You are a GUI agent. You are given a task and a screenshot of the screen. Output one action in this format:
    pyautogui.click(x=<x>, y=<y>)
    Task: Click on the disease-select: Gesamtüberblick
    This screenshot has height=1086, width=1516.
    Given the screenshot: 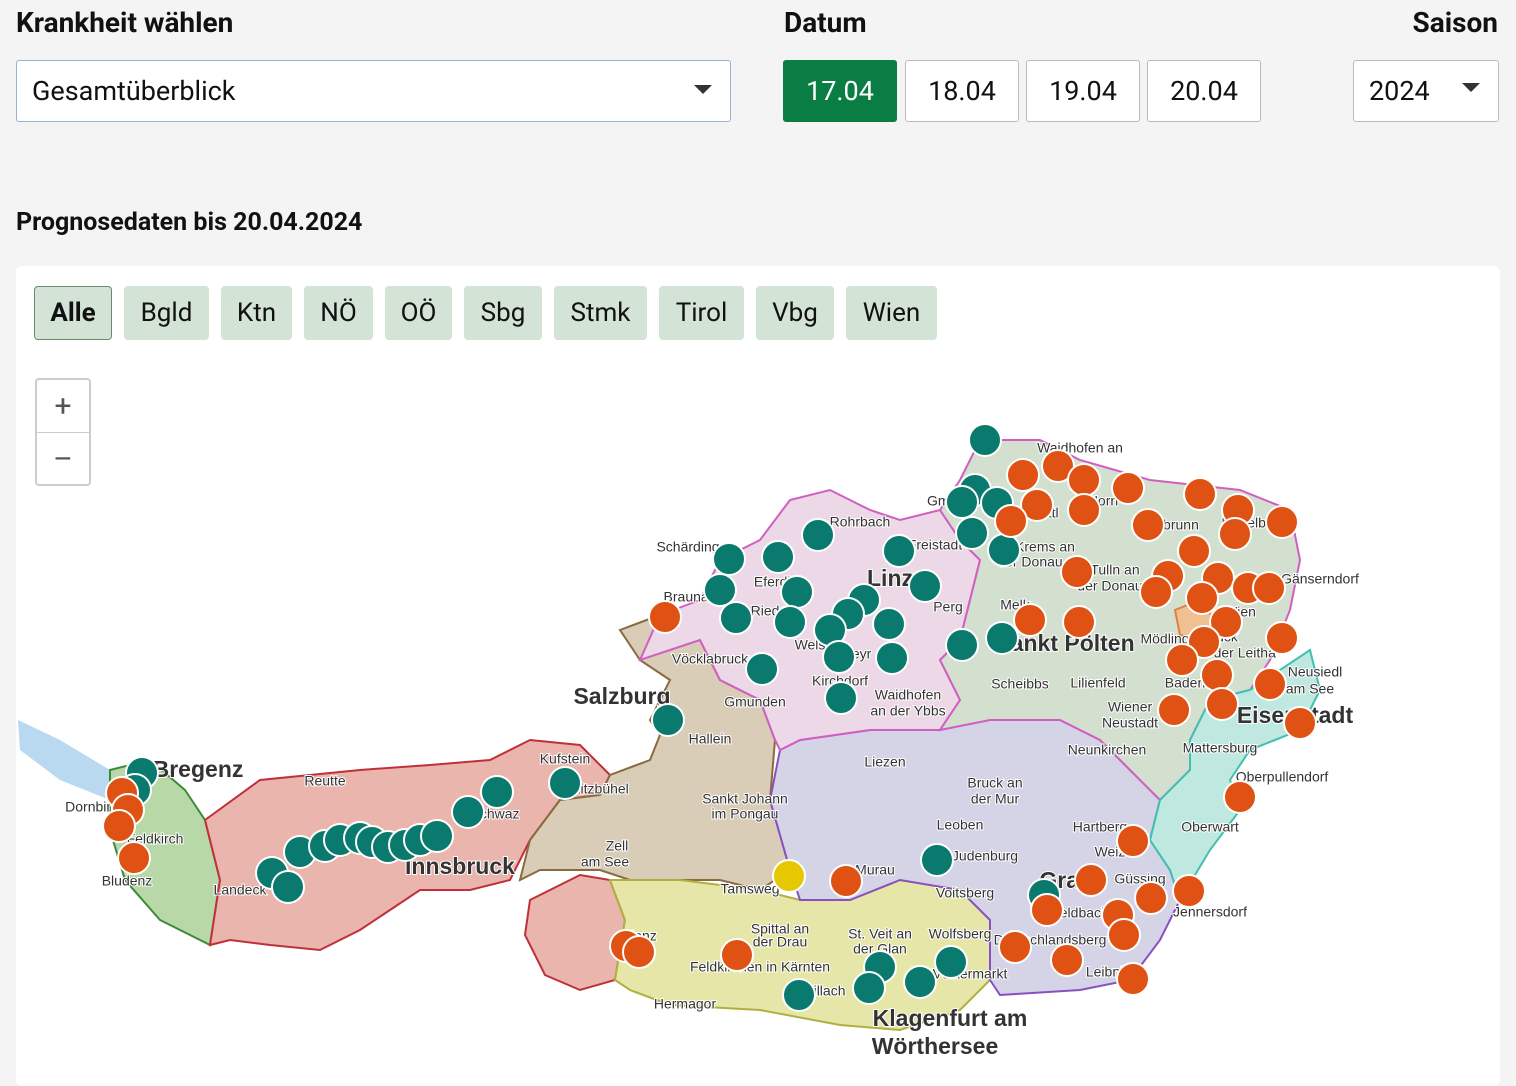 What is the action you would take?
    pyautogui.click(x=373, y=91)
    